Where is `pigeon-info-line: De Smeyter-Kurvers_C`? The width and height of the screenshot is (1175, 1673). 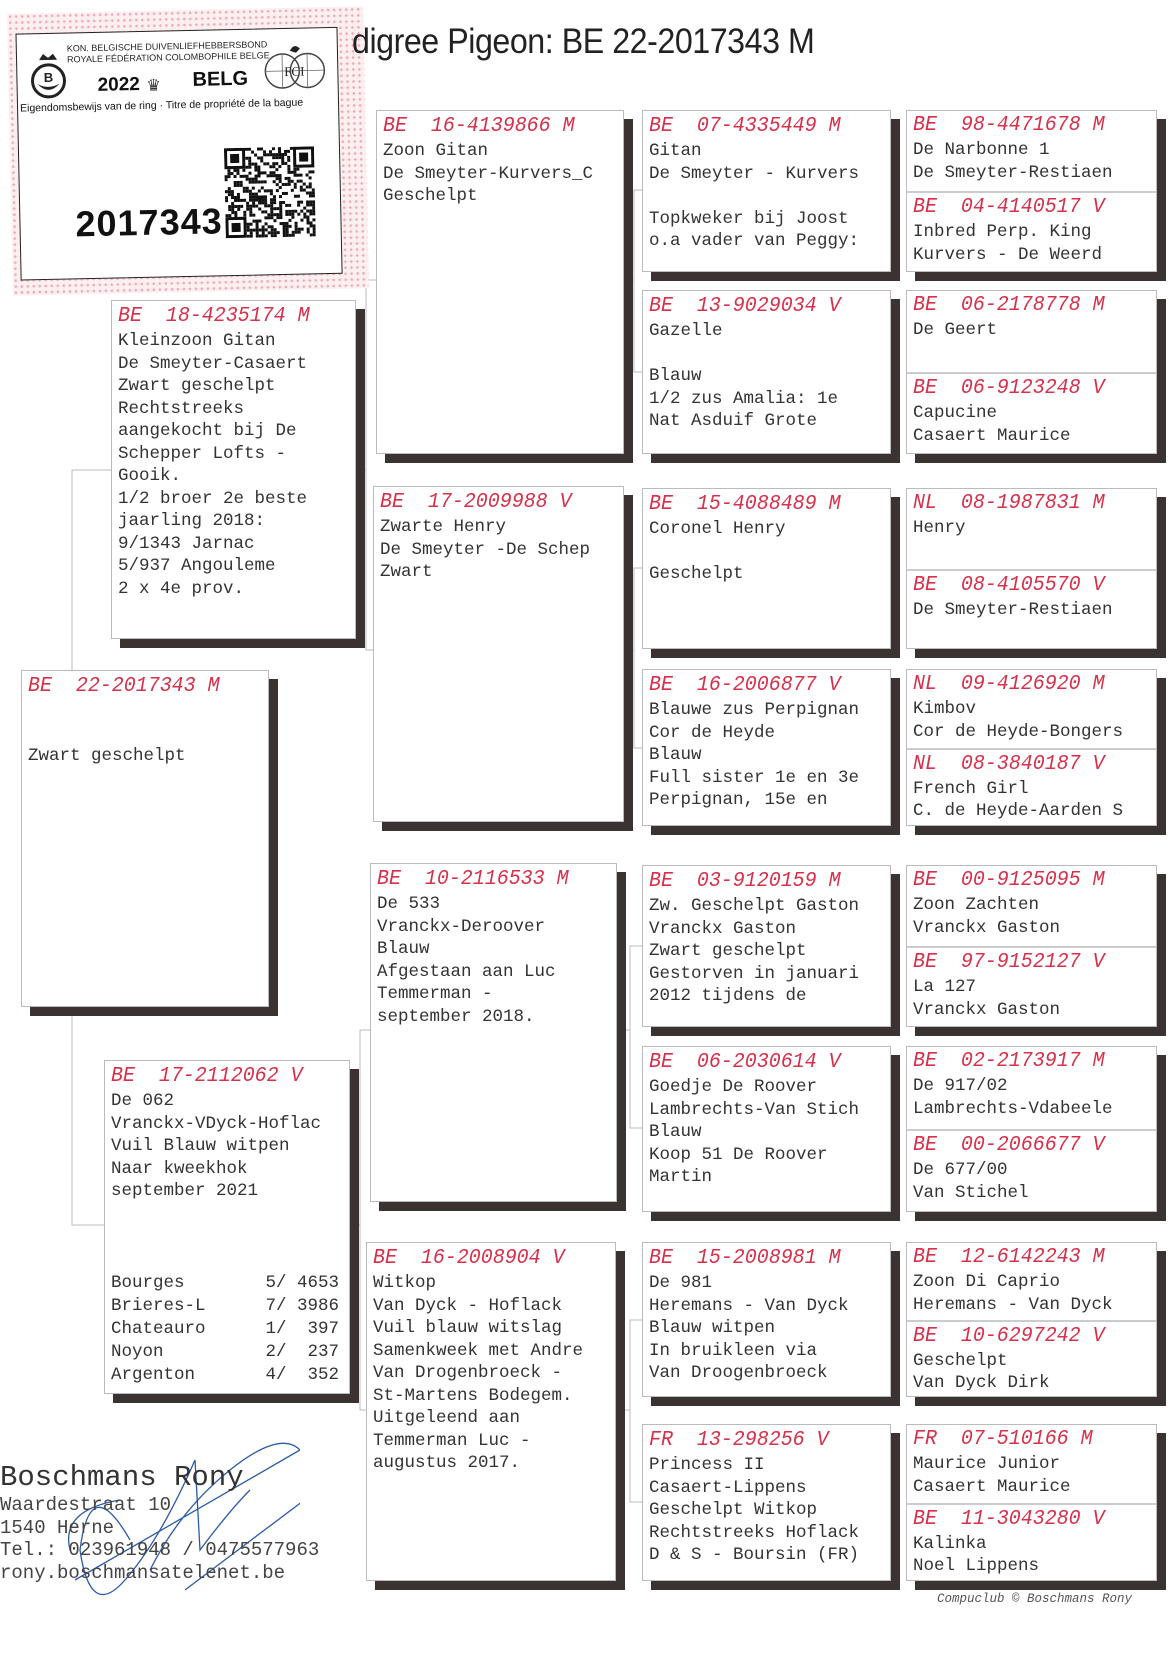
pigeon-info-line: De Smeyter-Kurvers_C is located at coordinates (488, 173).